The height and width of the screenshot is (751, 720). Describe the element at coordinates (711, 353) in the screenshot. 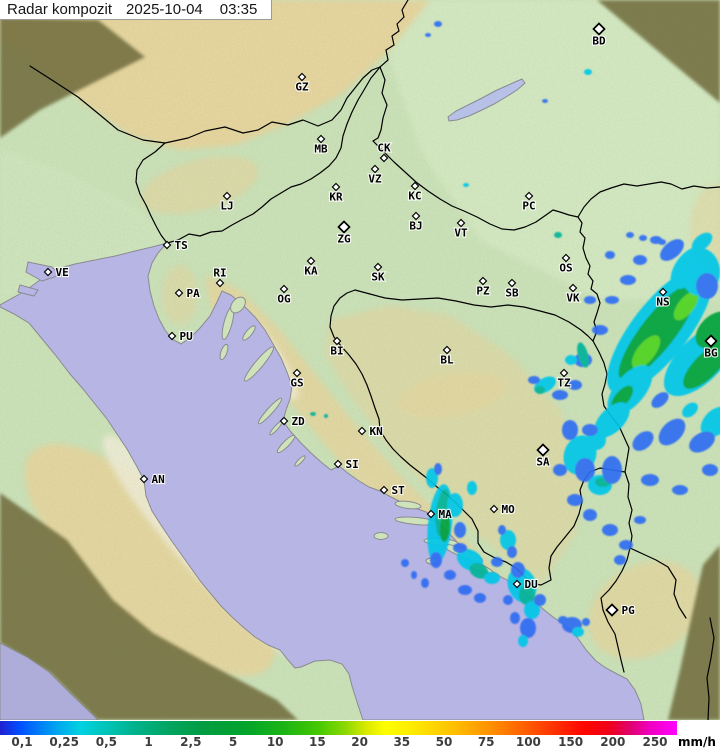

I see `city-label: BG` at that location.